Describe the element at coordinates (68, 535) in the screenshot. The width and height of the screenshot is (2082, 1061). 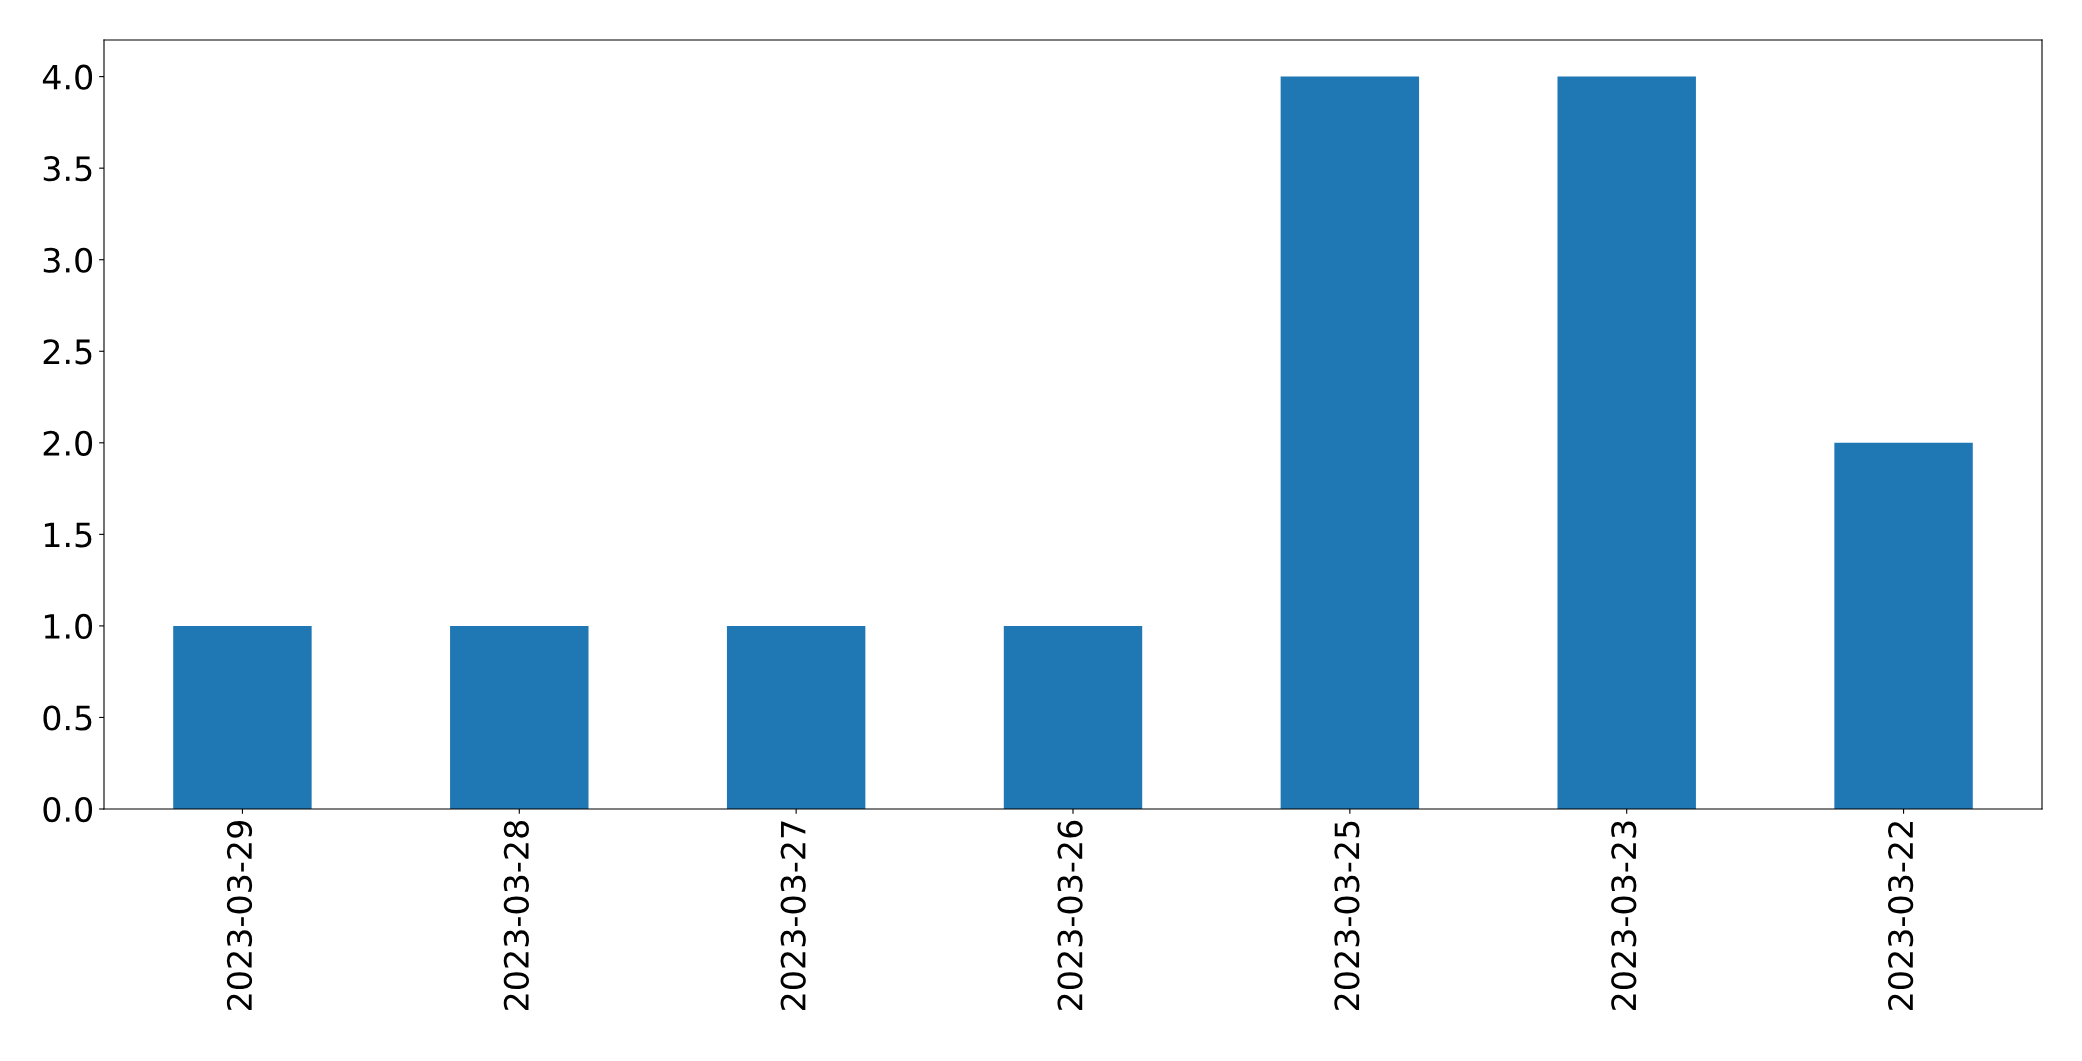
I see `y-tick-label: 1.5` at that location.